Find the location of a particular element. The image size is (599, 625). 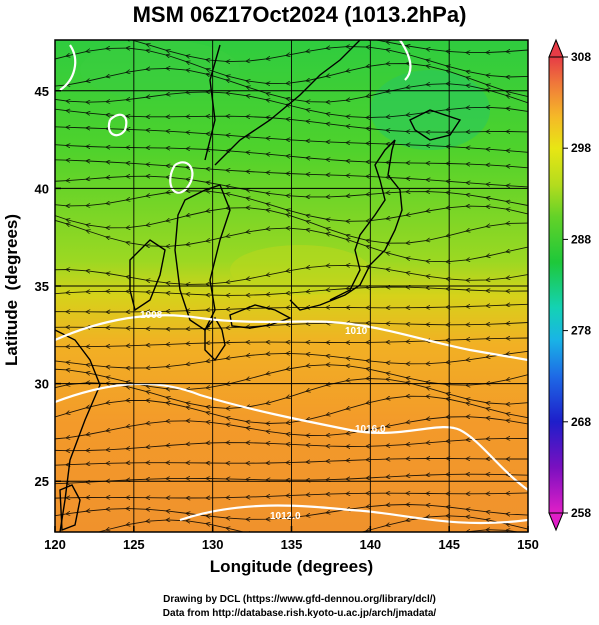

x-tick-label: 145 is located at coordinates (449, 544).